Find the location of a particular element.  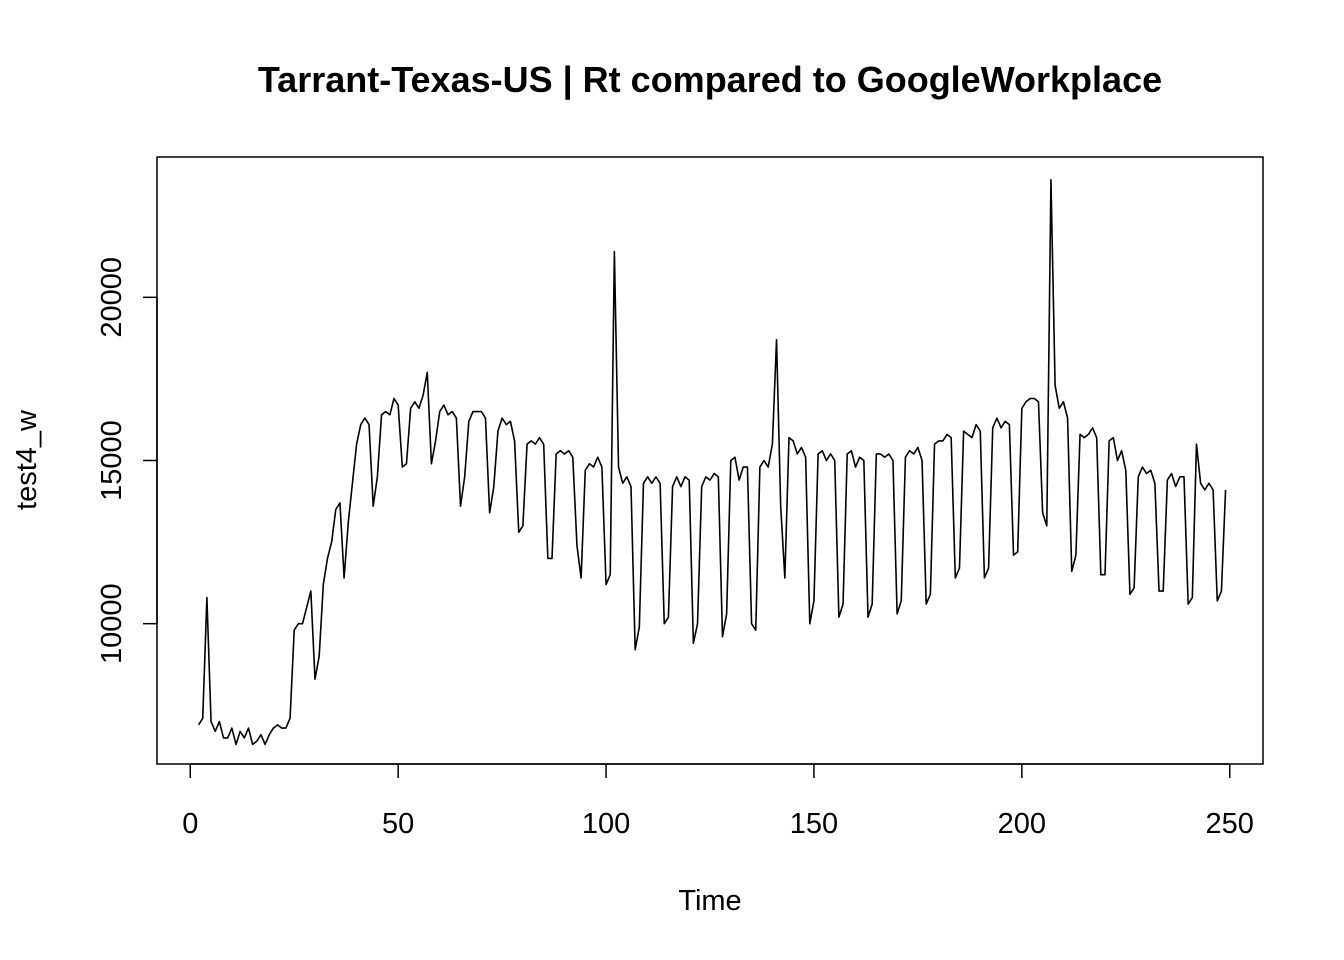

x-tick-label: 0 is located at coordinates (190, 824).